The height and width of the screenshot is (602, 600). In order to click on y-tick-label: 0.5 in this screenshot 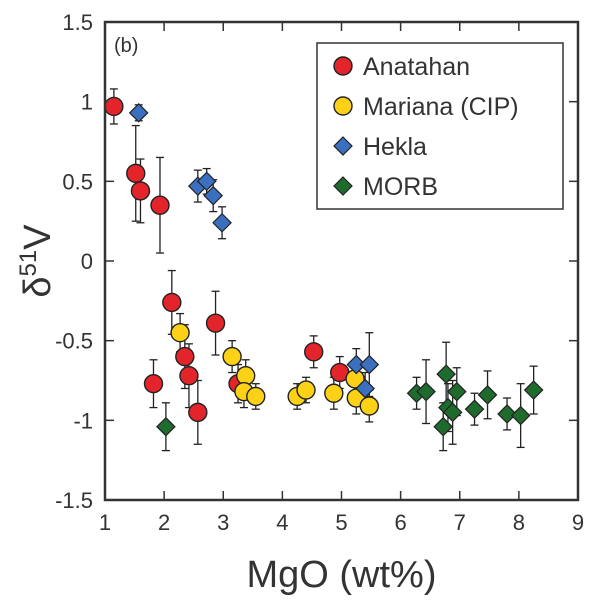, I will do `click(77, 181)`.